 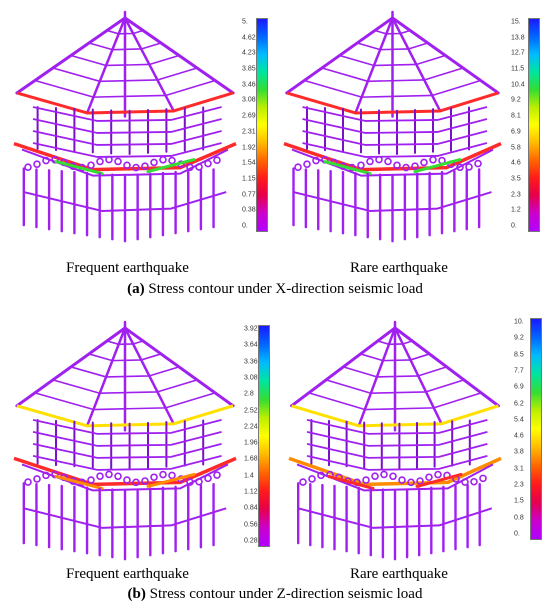 What do you see at coordinates (249, 476) in the screenshot?
I see `colorbar-tick: 1.4` at bounding box center [249, 476].